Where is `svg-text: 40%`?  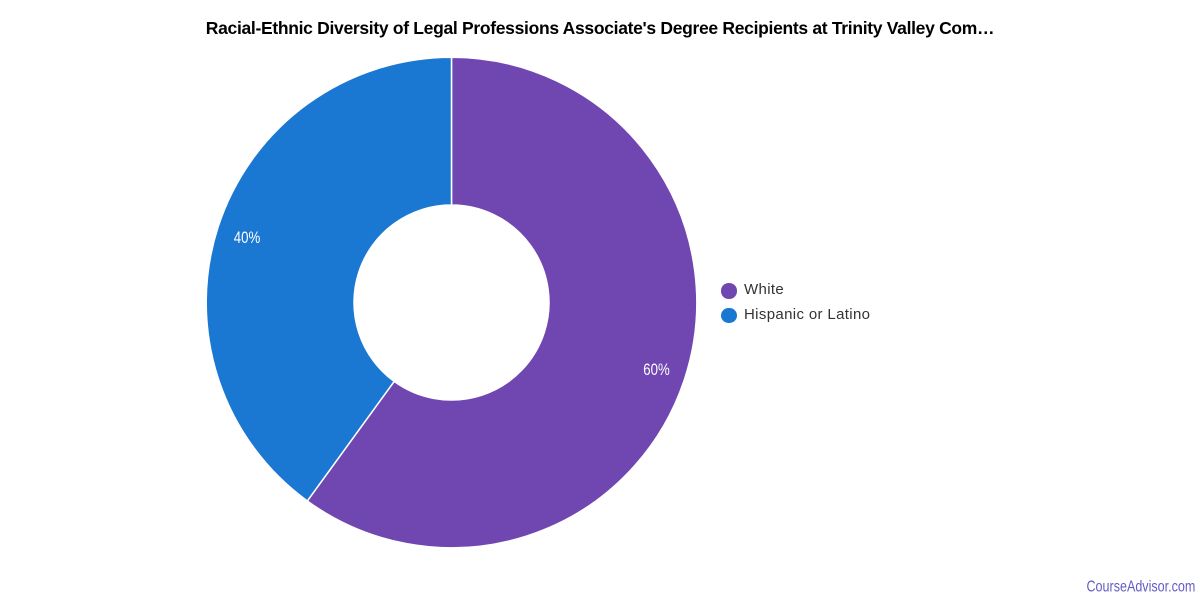
svg-text: 40% is located at coordinates (247, 237).